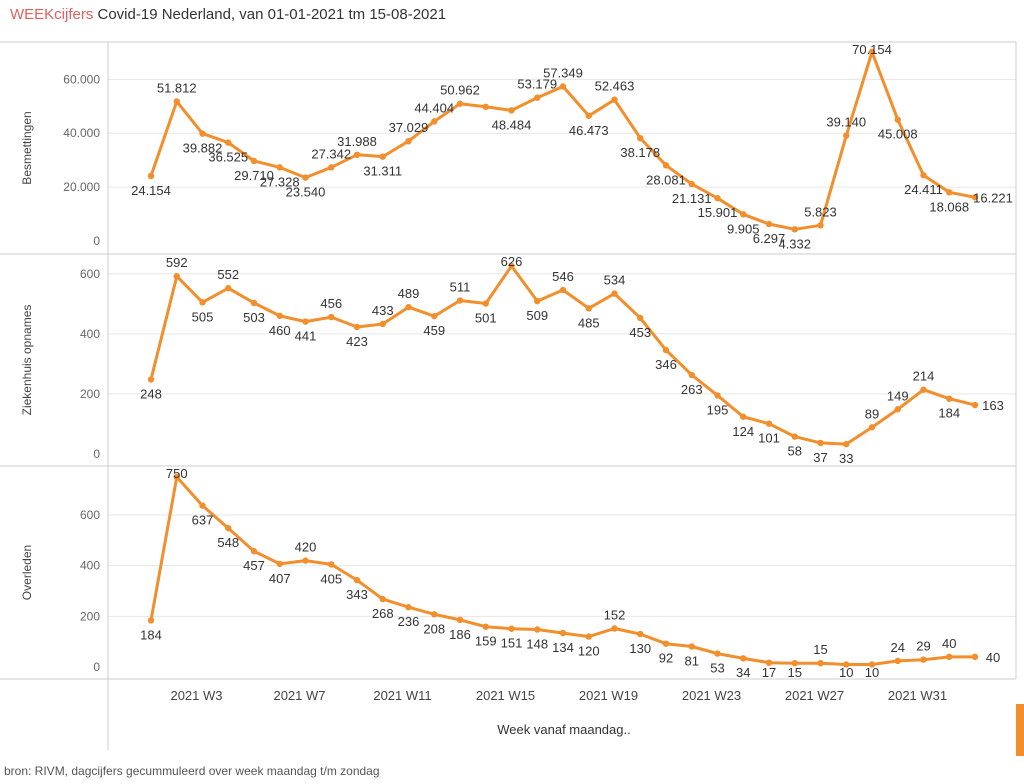 This screenshot has height=784, width=1024. Describe the element at coordinates (872, 49) in the screenshot. I see `data-label: 70.154` at that location.